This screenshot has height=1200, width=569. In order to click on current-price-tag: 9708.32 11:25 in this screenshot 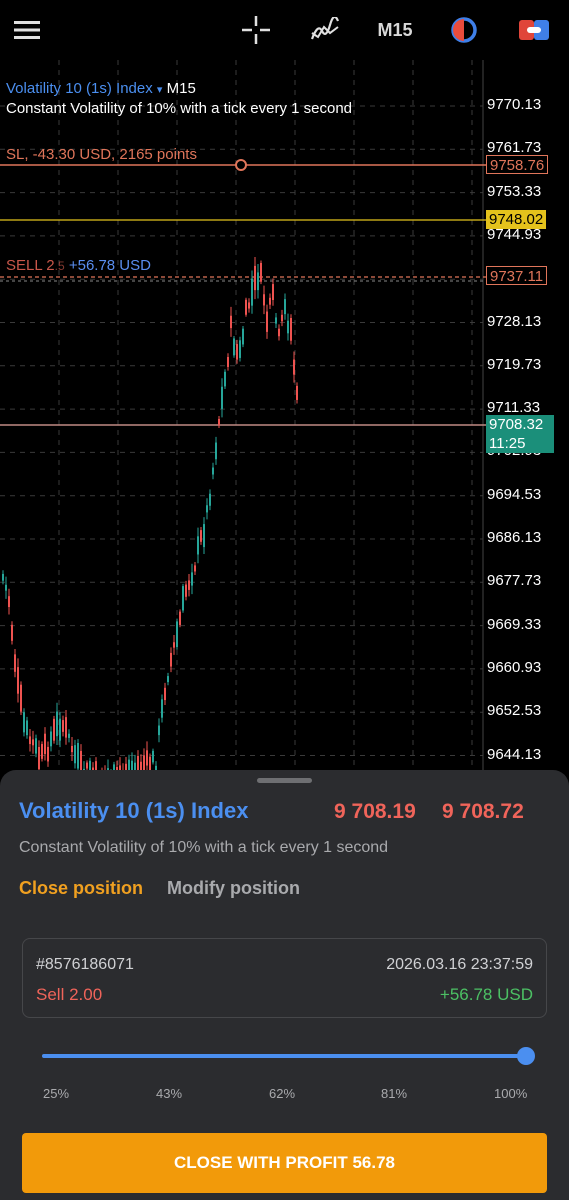, I will do `click(520, 434)`.